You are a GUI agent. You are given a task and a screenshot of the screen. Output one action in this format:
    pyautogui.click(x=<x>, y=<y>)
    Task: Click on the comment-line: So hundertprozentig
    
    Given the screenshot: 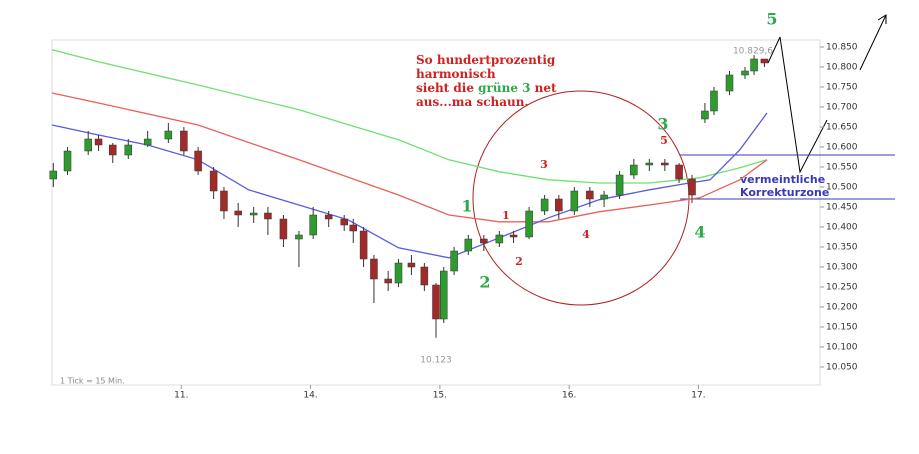 What is the action you would take?
    pyautogui.click(x=486, y=60)
    